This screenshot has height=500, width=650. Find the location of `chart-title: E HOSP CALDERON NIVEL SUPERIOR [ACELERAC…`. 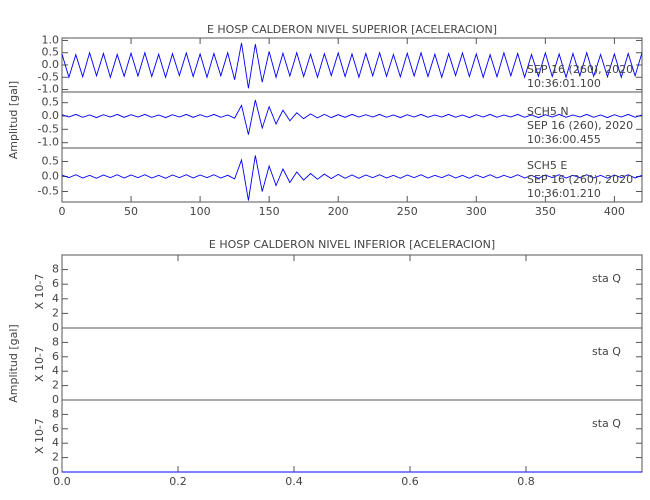

chart-title: E HOSP CALDERON NIVEL SUPERIOR [ACELERAC… is located at coordinates (352, 29).